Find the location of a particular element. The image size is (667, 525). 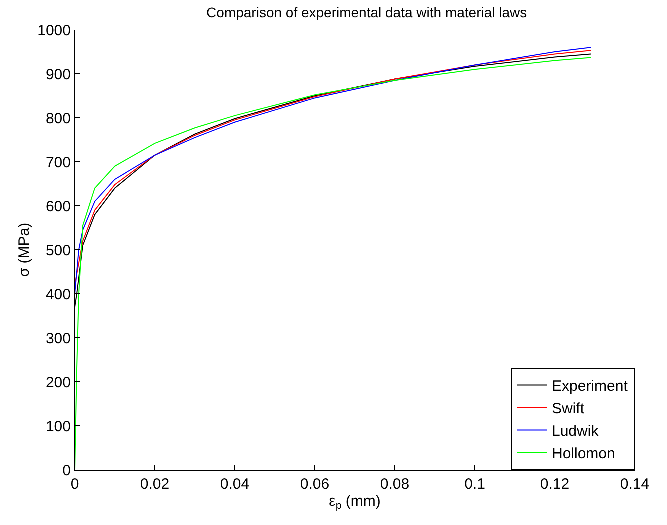

legend-label: Experiment is located at coordinates (590, 387).